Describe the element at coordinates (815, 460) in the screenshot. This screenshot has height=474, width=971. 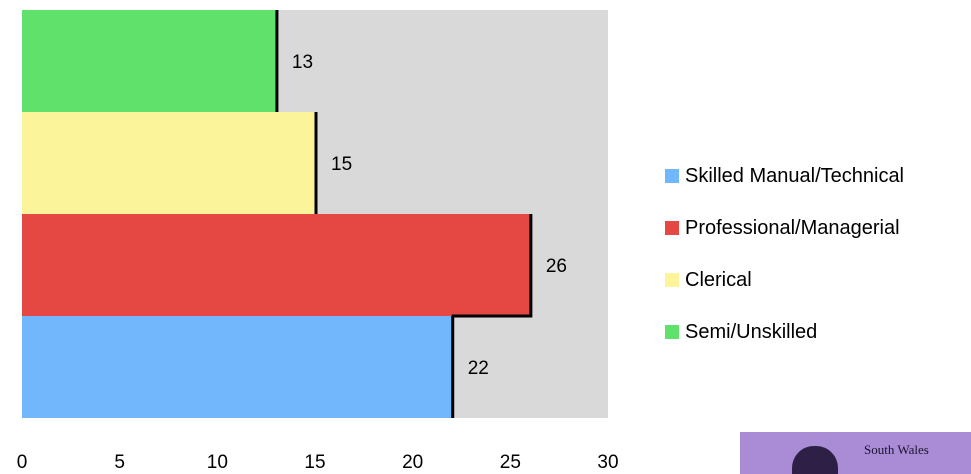
I see `logo-mark-icon` at that location.